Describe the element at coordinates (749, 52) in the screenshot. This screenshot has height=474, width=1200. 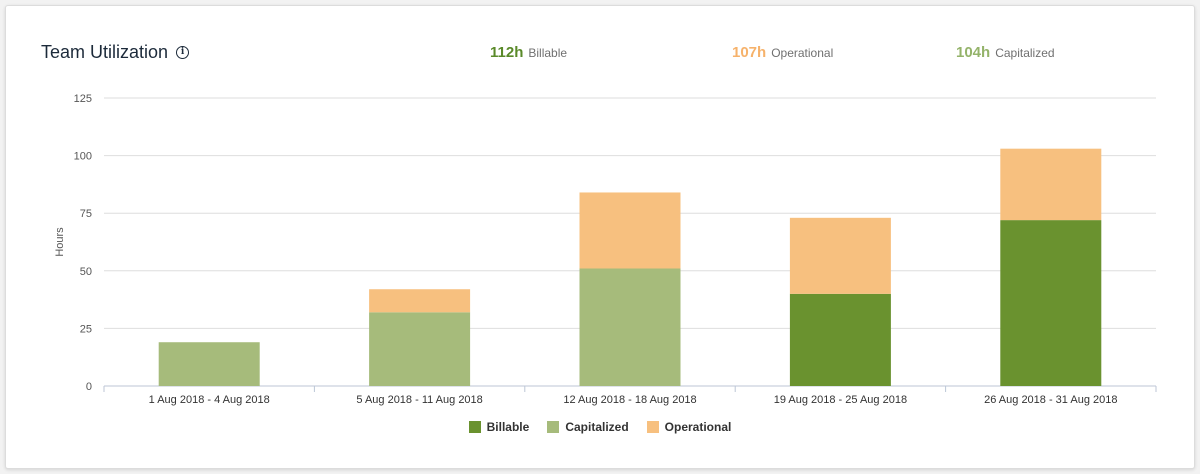
I see `stat-operational-value: 107h` at that location.